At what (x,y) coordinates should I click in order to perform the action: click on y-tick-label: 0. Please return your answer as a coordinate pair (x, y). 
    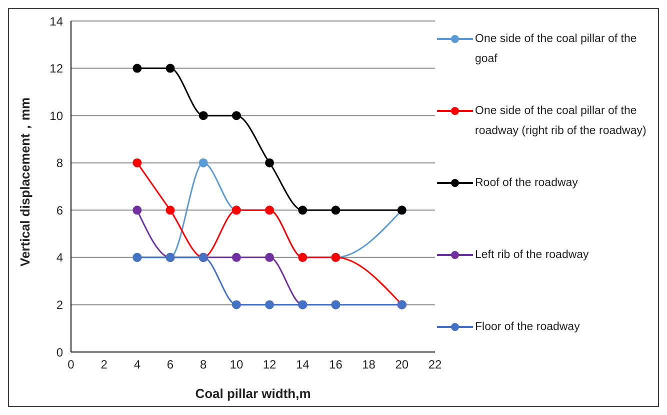
    Looking at the image, I should click on (60, 352).